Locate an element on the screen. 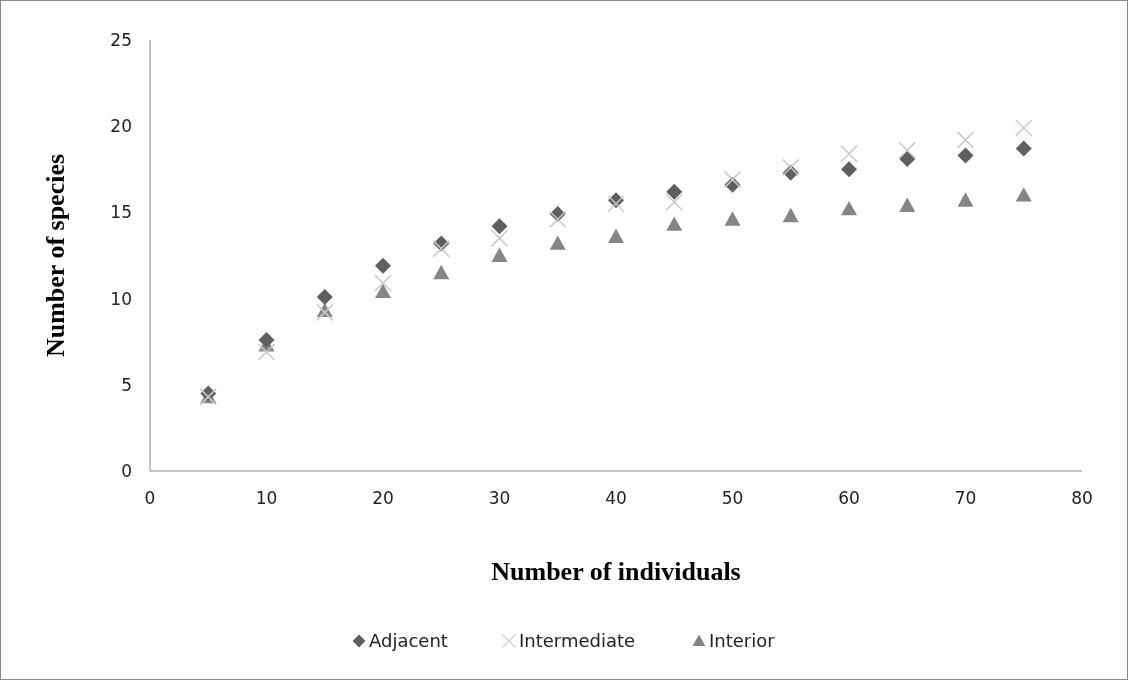 The image size is (1128, 680). x-tick-label: 40 is located at coordinates (616, 498).